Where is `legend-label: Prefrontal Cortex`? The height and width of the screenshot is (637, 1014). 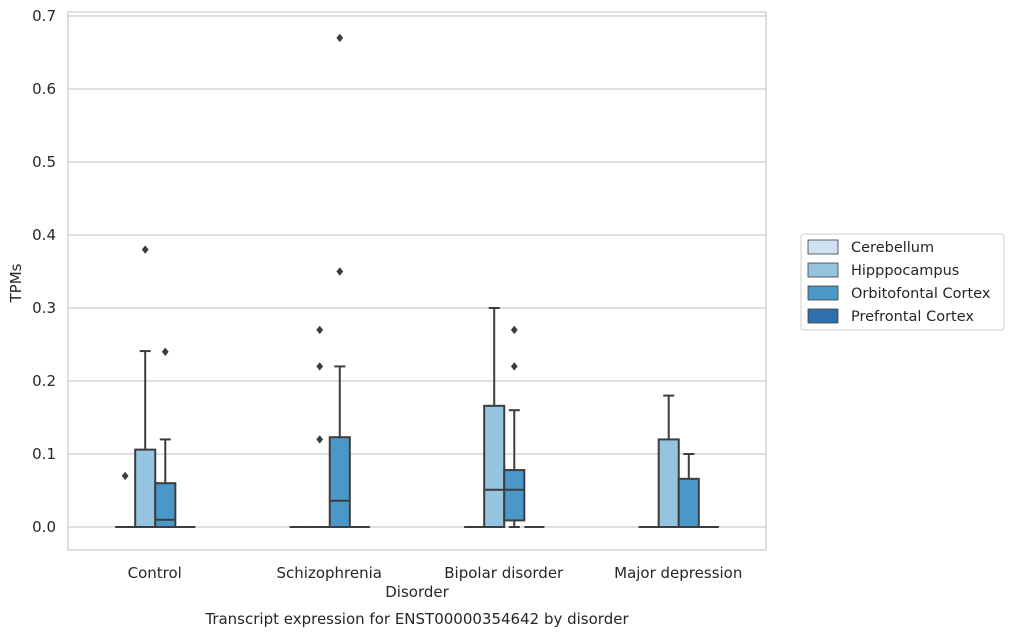
legend-label: Prefrontal Cortex is located at coordinates (912, 317).